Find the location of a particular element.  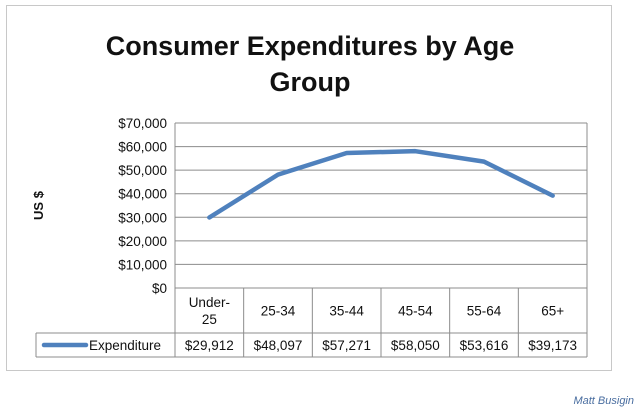

y-tick-label: $0 is located at coordinates (159, 288).